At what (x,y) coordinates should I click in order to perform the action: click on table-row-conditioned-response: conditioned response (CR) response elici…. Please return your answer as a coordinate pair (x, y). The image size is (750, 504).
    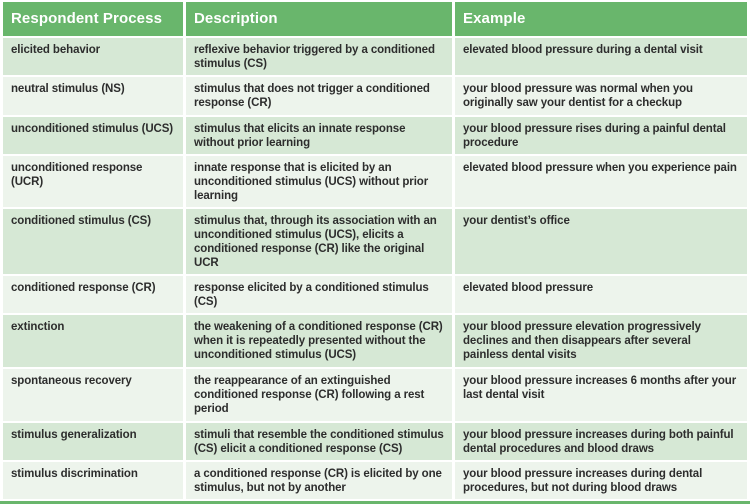
    Looking at the image, I should click on (375, 294).